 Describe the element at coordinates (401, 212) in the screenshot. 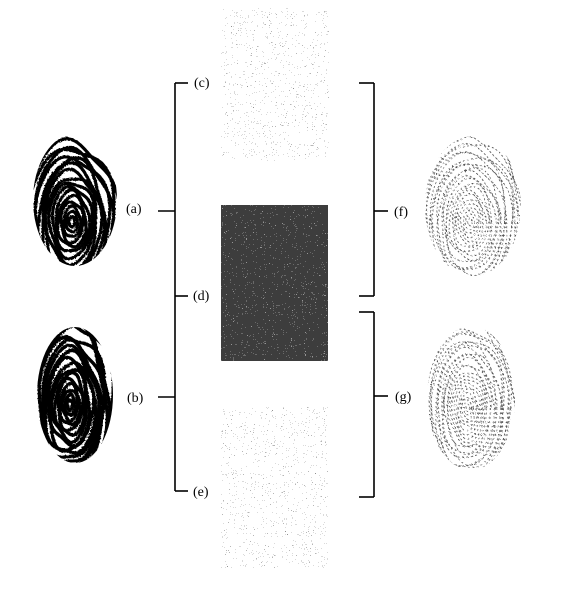

I see `label-f: (f)` at that location.